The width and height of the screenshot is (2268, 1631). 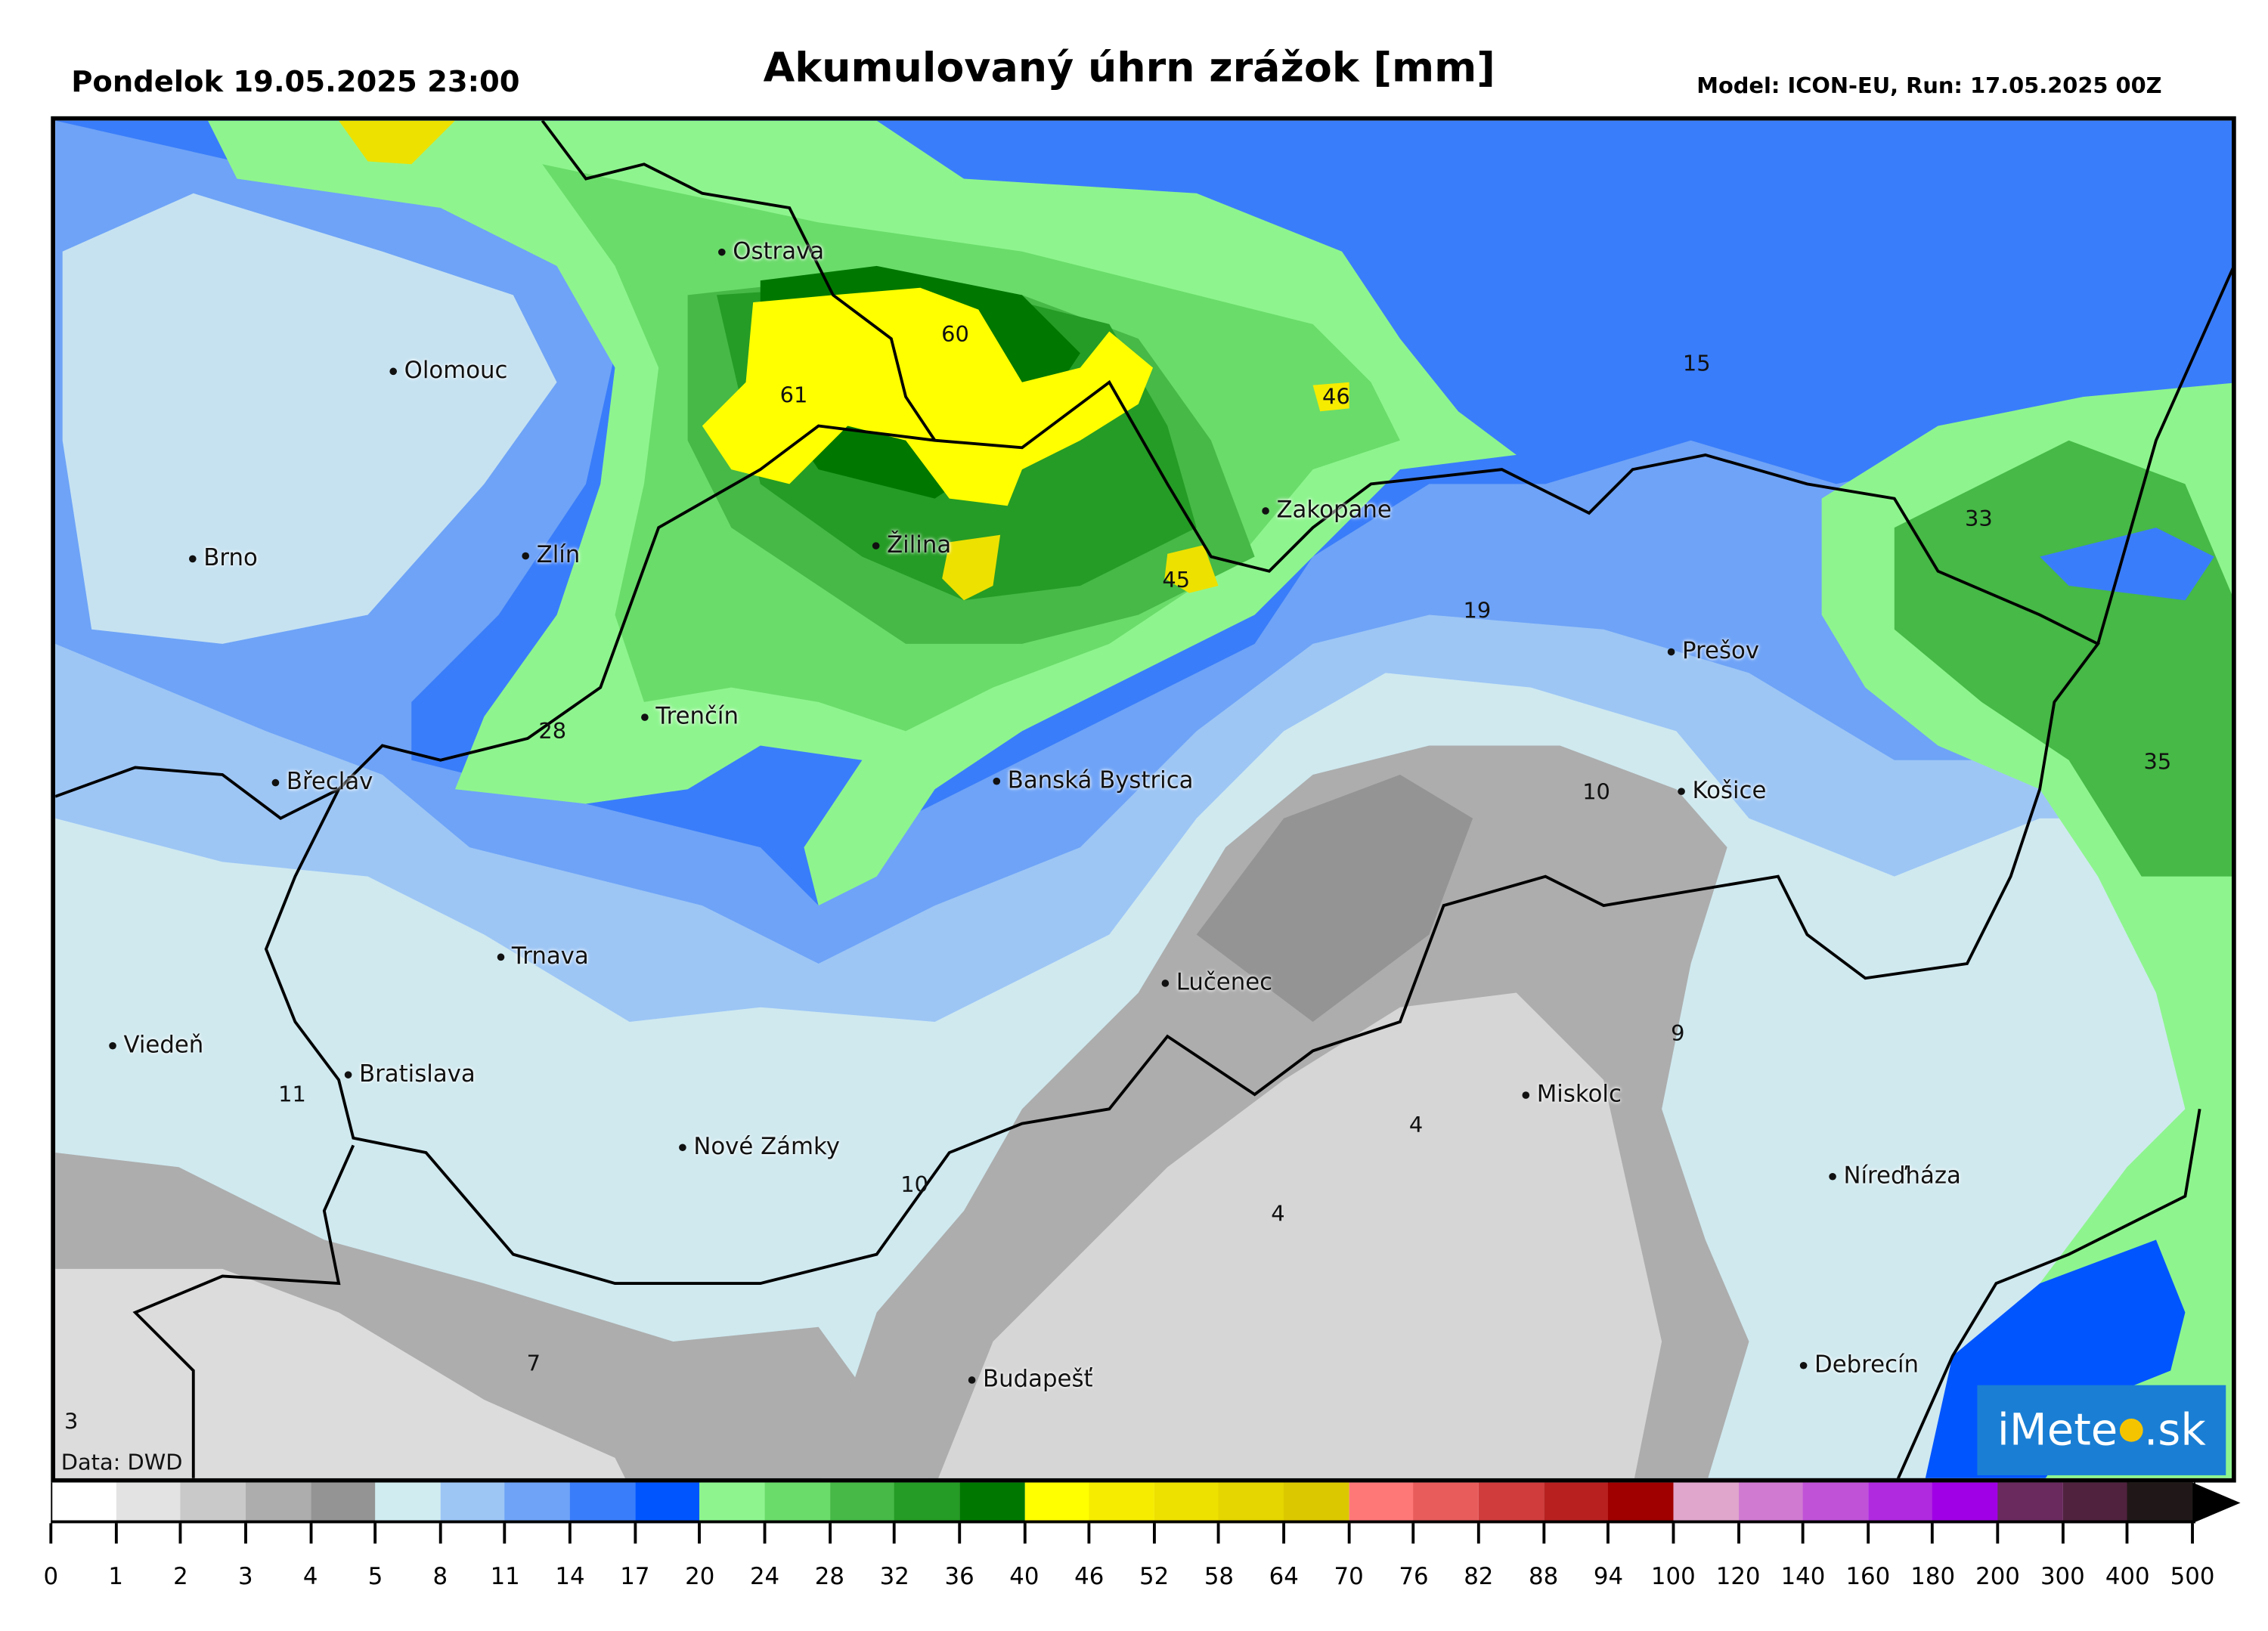 I want to click on city-label: Miskolc, so click(x=1572, y=1093).